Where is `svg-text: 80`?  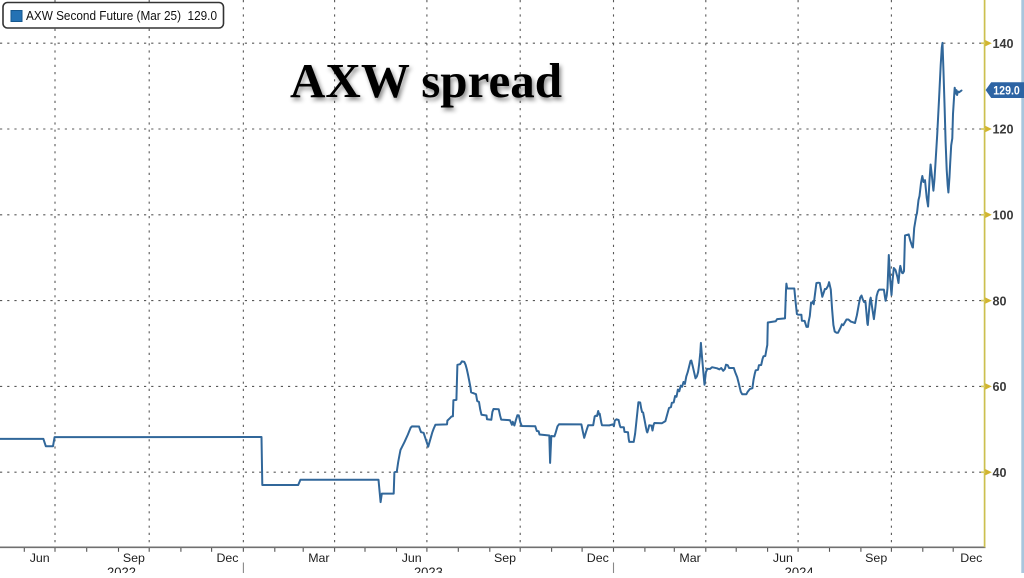
svg-text: 80 is located at coordinates (1000, 300).